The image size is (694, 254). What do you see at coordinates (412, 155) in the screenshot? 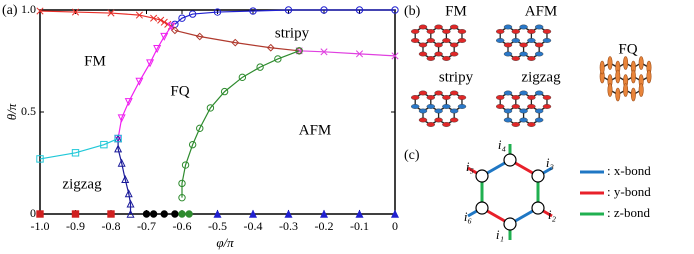
I see `panel-label: (c)` at bounding box center [412, 155].